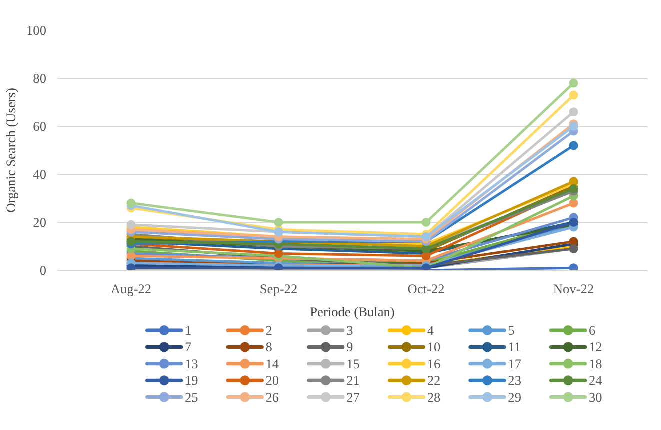 Image resolution: width=661 pixels, height=430 pixels. Describe the element at coordinates (514, 347) in the screenshot. I see `legend-label: 11` at that location.